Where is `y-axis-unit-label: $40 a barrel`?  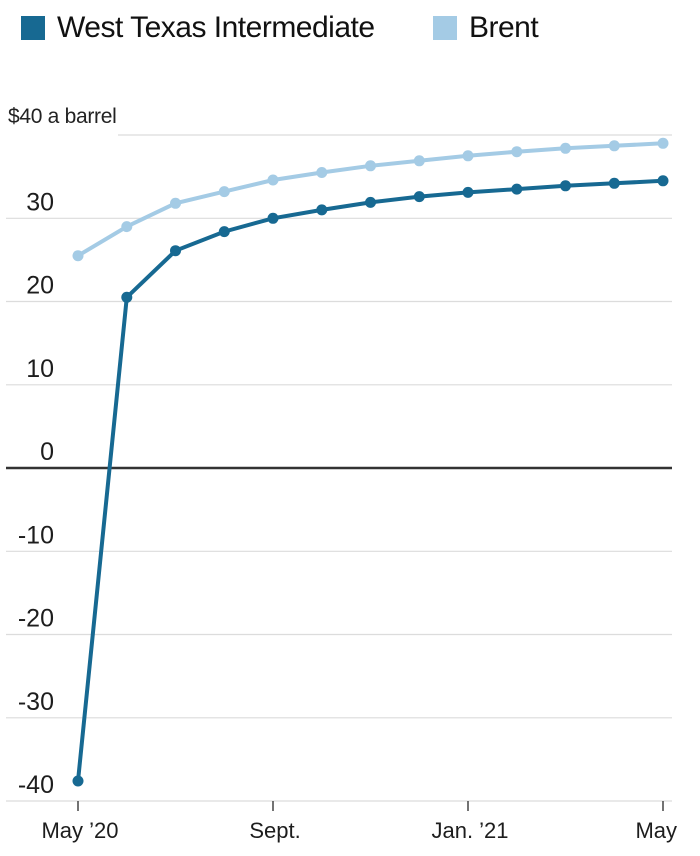 y-axis-unit-label: $40 a barrel is located at coordinates (62, 116).